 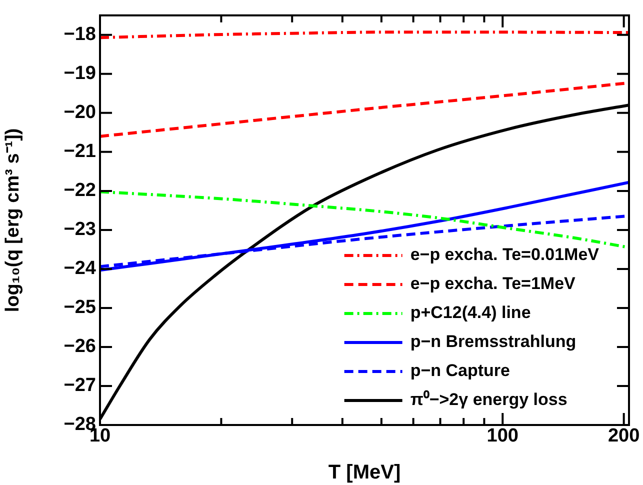 What do you see at coordinates (13, 220) in the screenshot?
I see `y-axis-title: log₁₀(q [erg cm³ s⁻¹])` at bounding box center [13, 220].